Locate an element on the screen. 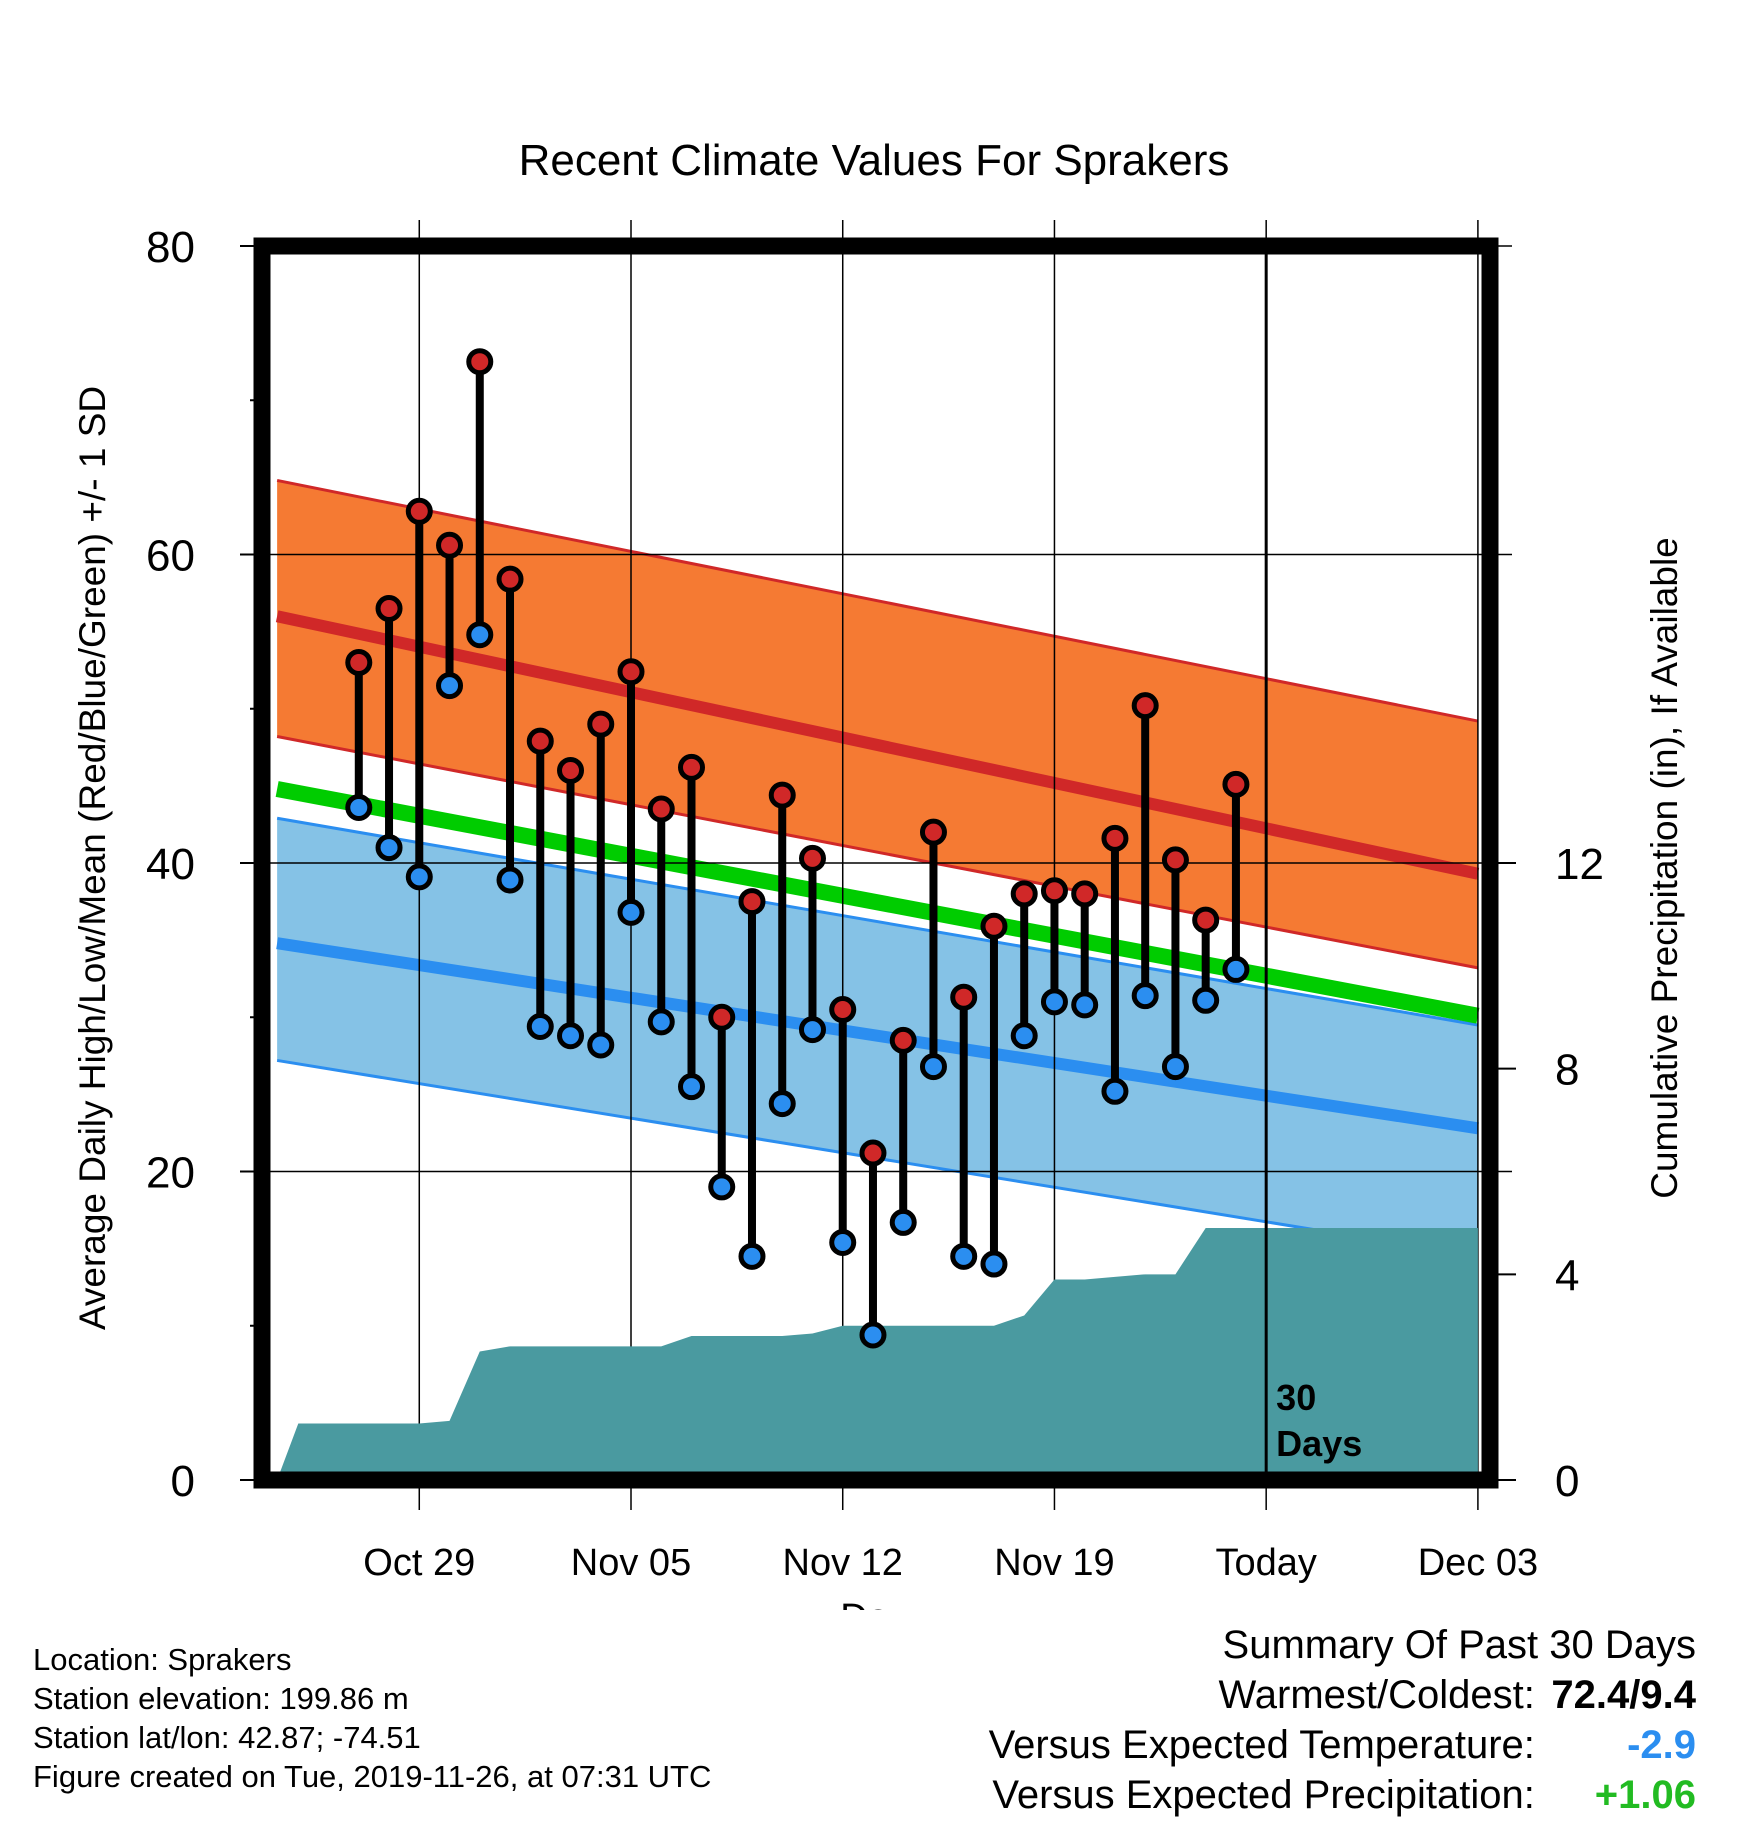  precip-label: Versus Expected Precipitation: is located at coordinates (1263, 1795).